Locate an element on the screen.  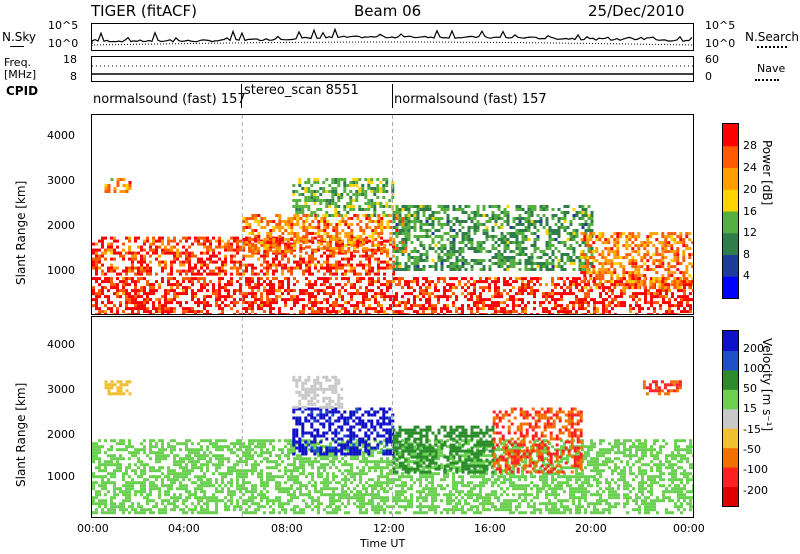
power-cb-tick-24: 24 is located at coordinates (750, 167).